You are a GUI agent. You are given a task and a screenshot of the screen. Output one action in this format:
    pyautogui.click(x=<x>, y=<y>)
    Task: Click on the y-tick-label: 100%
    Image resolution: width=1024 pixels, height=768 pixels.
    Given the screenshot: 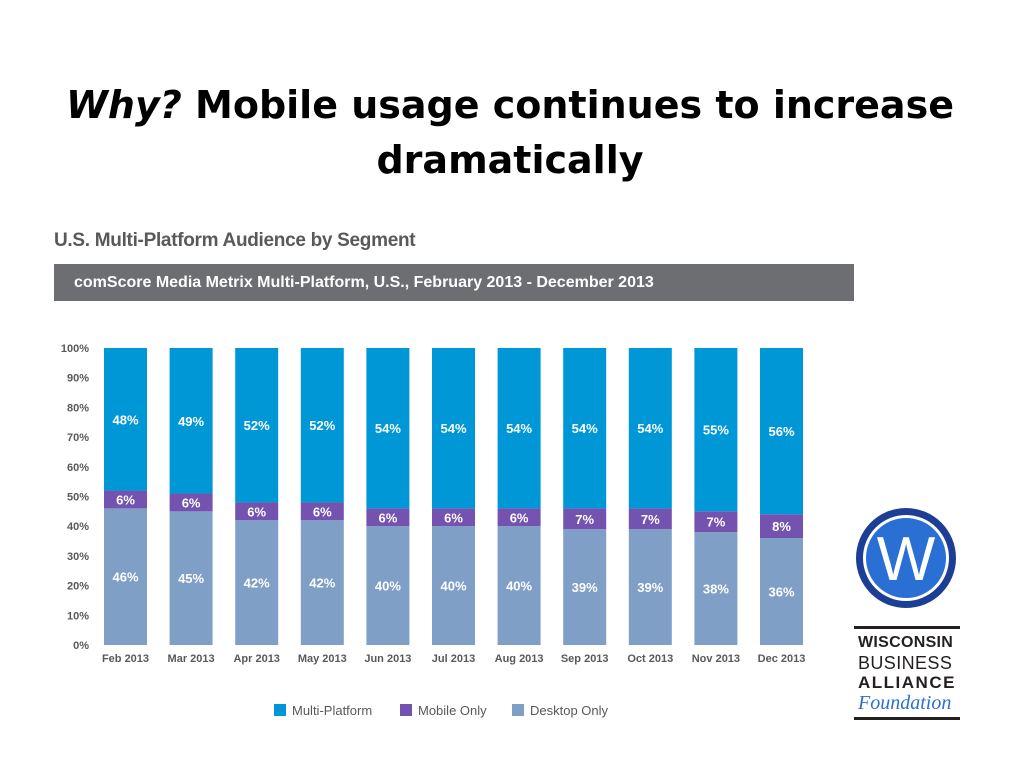 What is the action you would take?
    pyautogui.click(x=75, y=349)
    